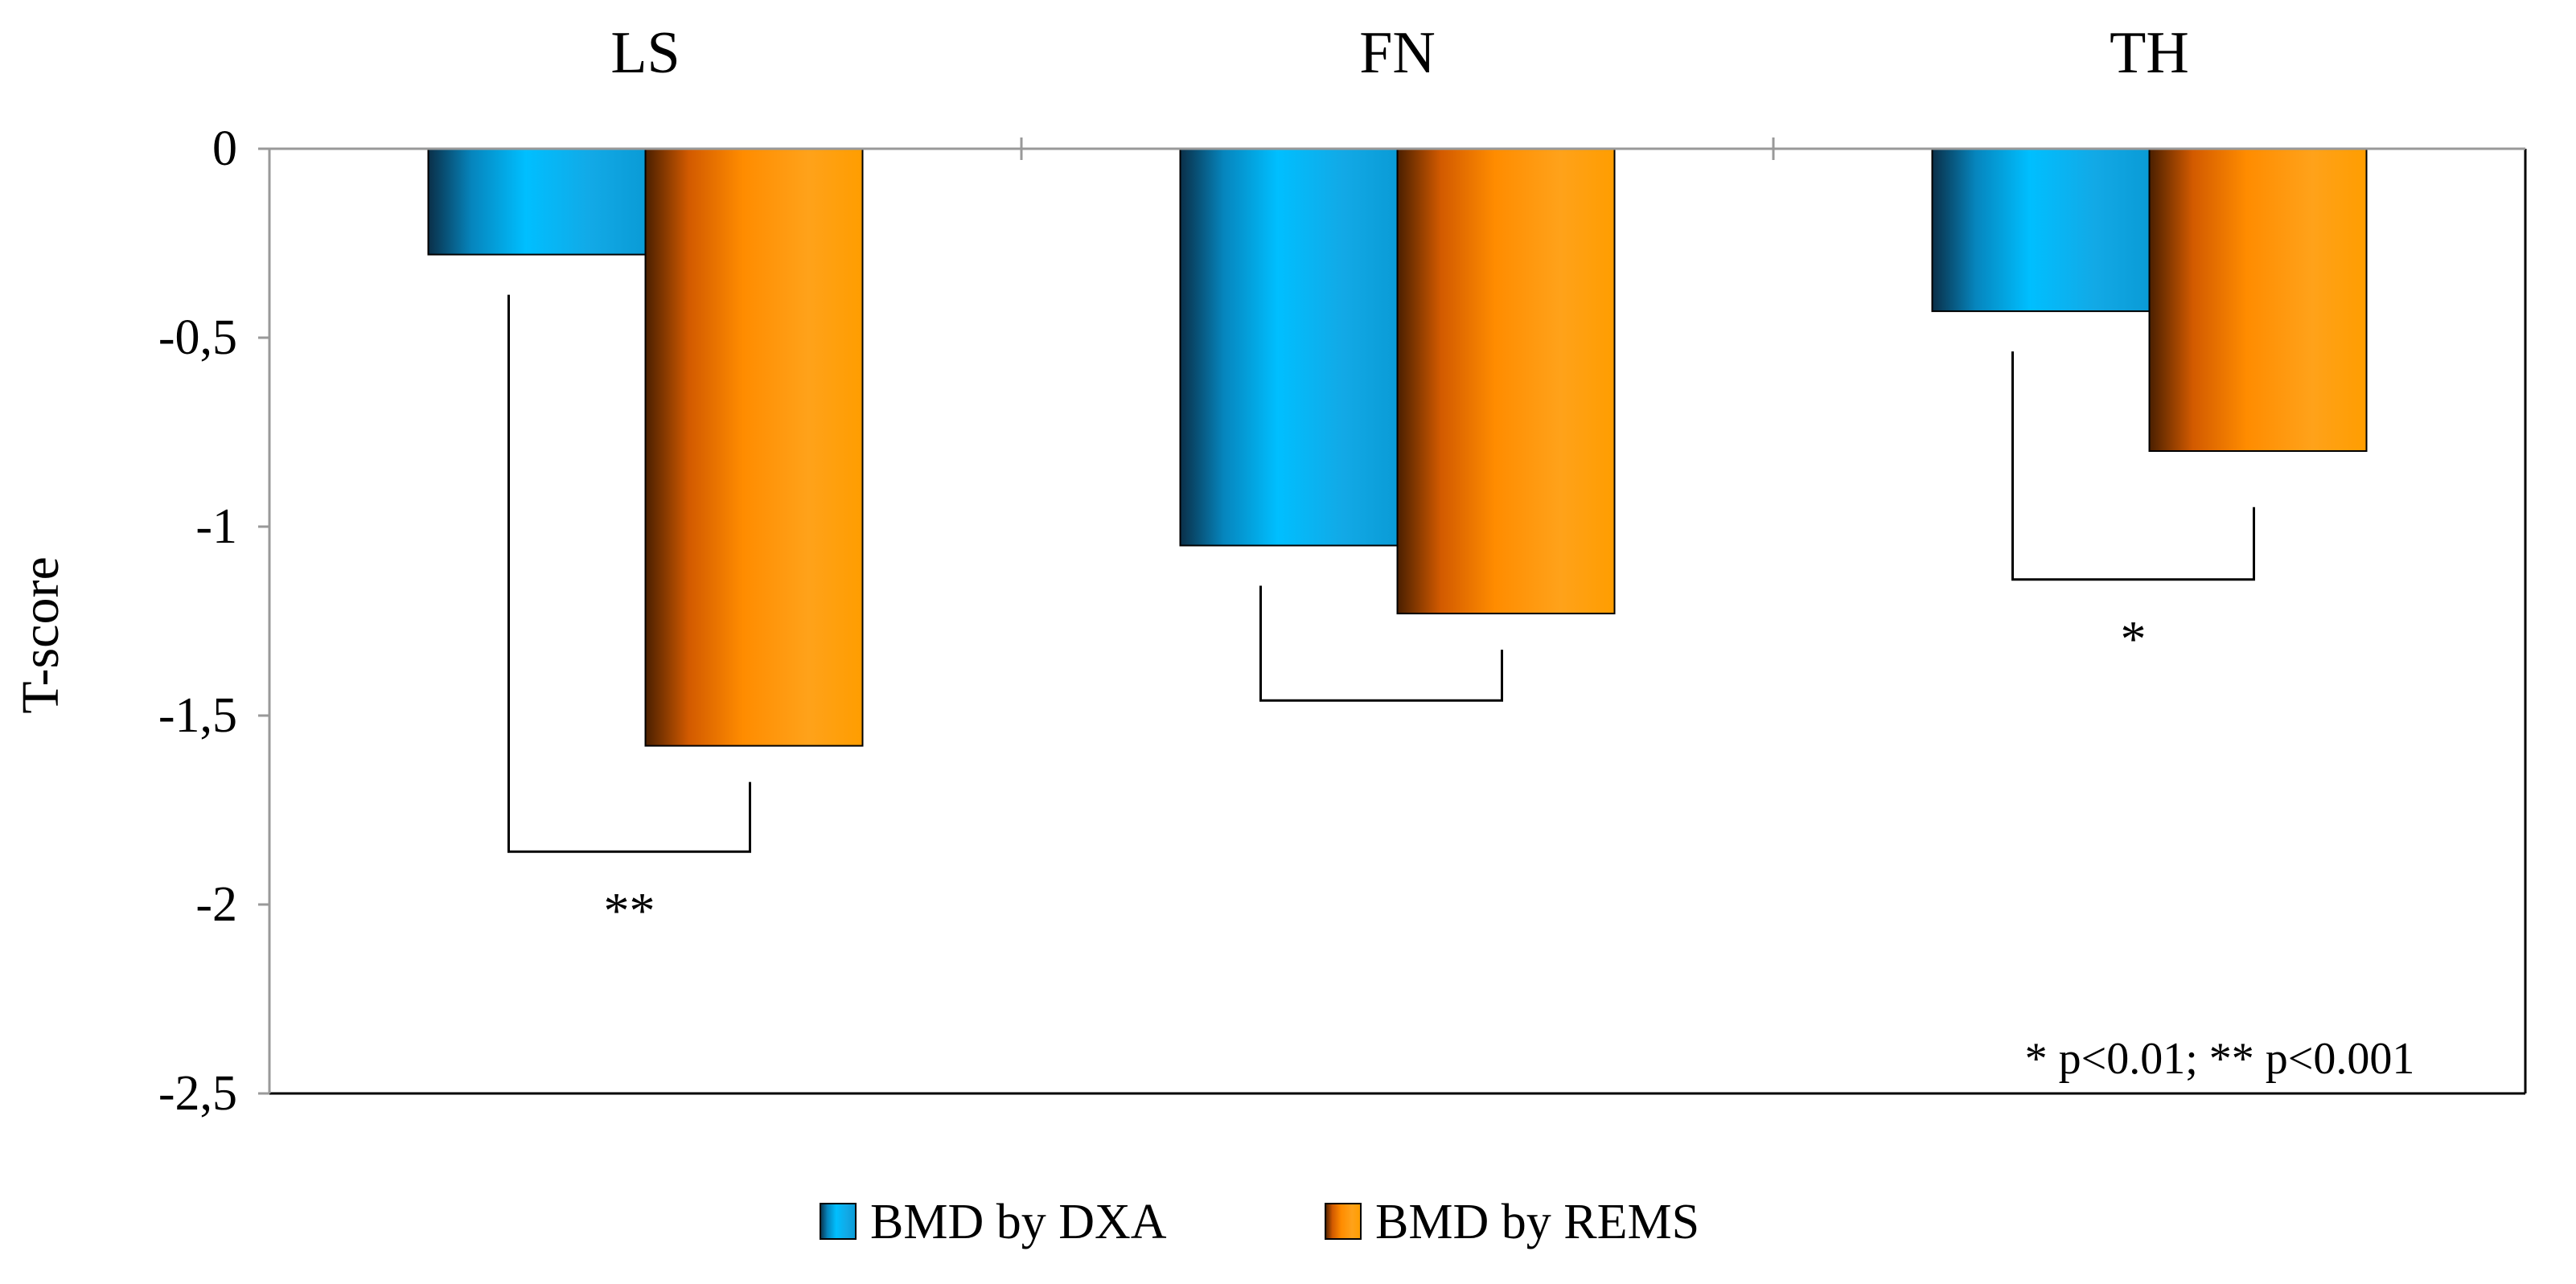 Image resolution: width=2576 pixels, height=1284 pixels. I want to click on y-tick-label: -1,5, so click(197, 715).